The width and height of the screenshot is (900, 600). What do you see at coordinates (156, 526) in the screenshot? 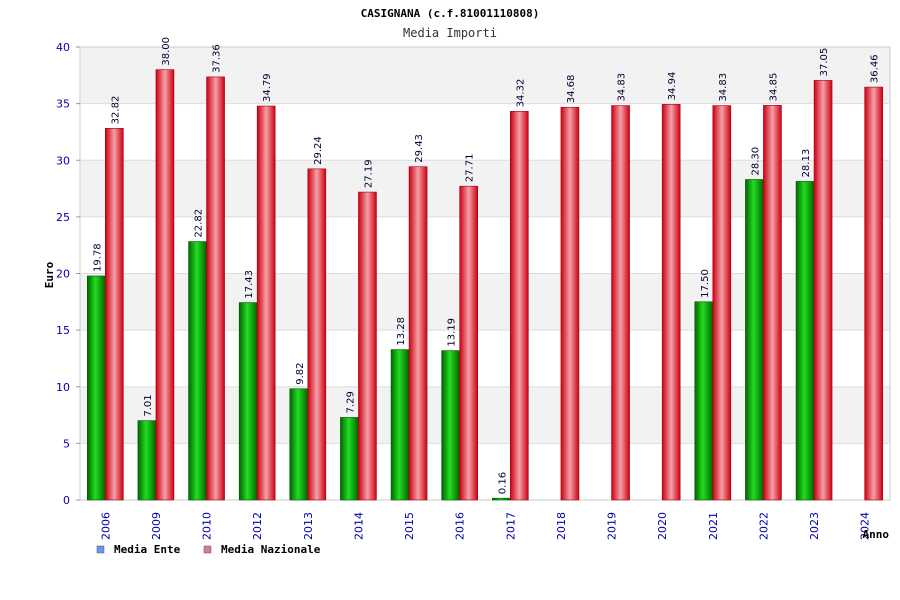
I see `x-tick-label: 2009` at bounding box center [156, 526].